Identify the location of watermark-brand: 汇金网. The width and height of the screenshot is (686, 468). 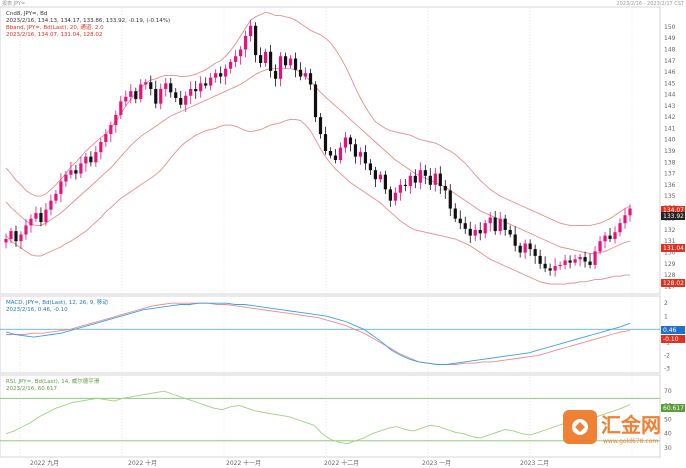
(631, 425).